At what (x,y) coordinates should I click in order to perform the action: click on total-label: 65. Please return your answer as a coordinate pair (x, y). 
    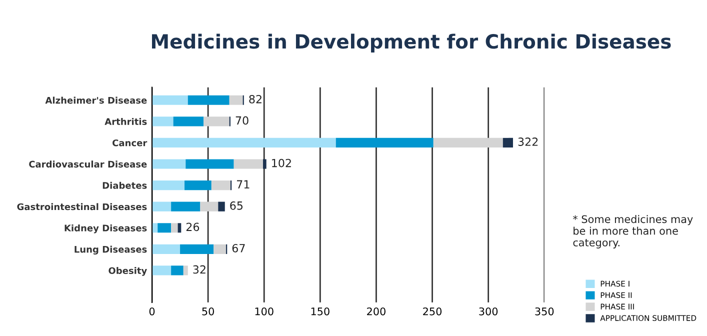
    Looking at the image, I should click on (236, 205).